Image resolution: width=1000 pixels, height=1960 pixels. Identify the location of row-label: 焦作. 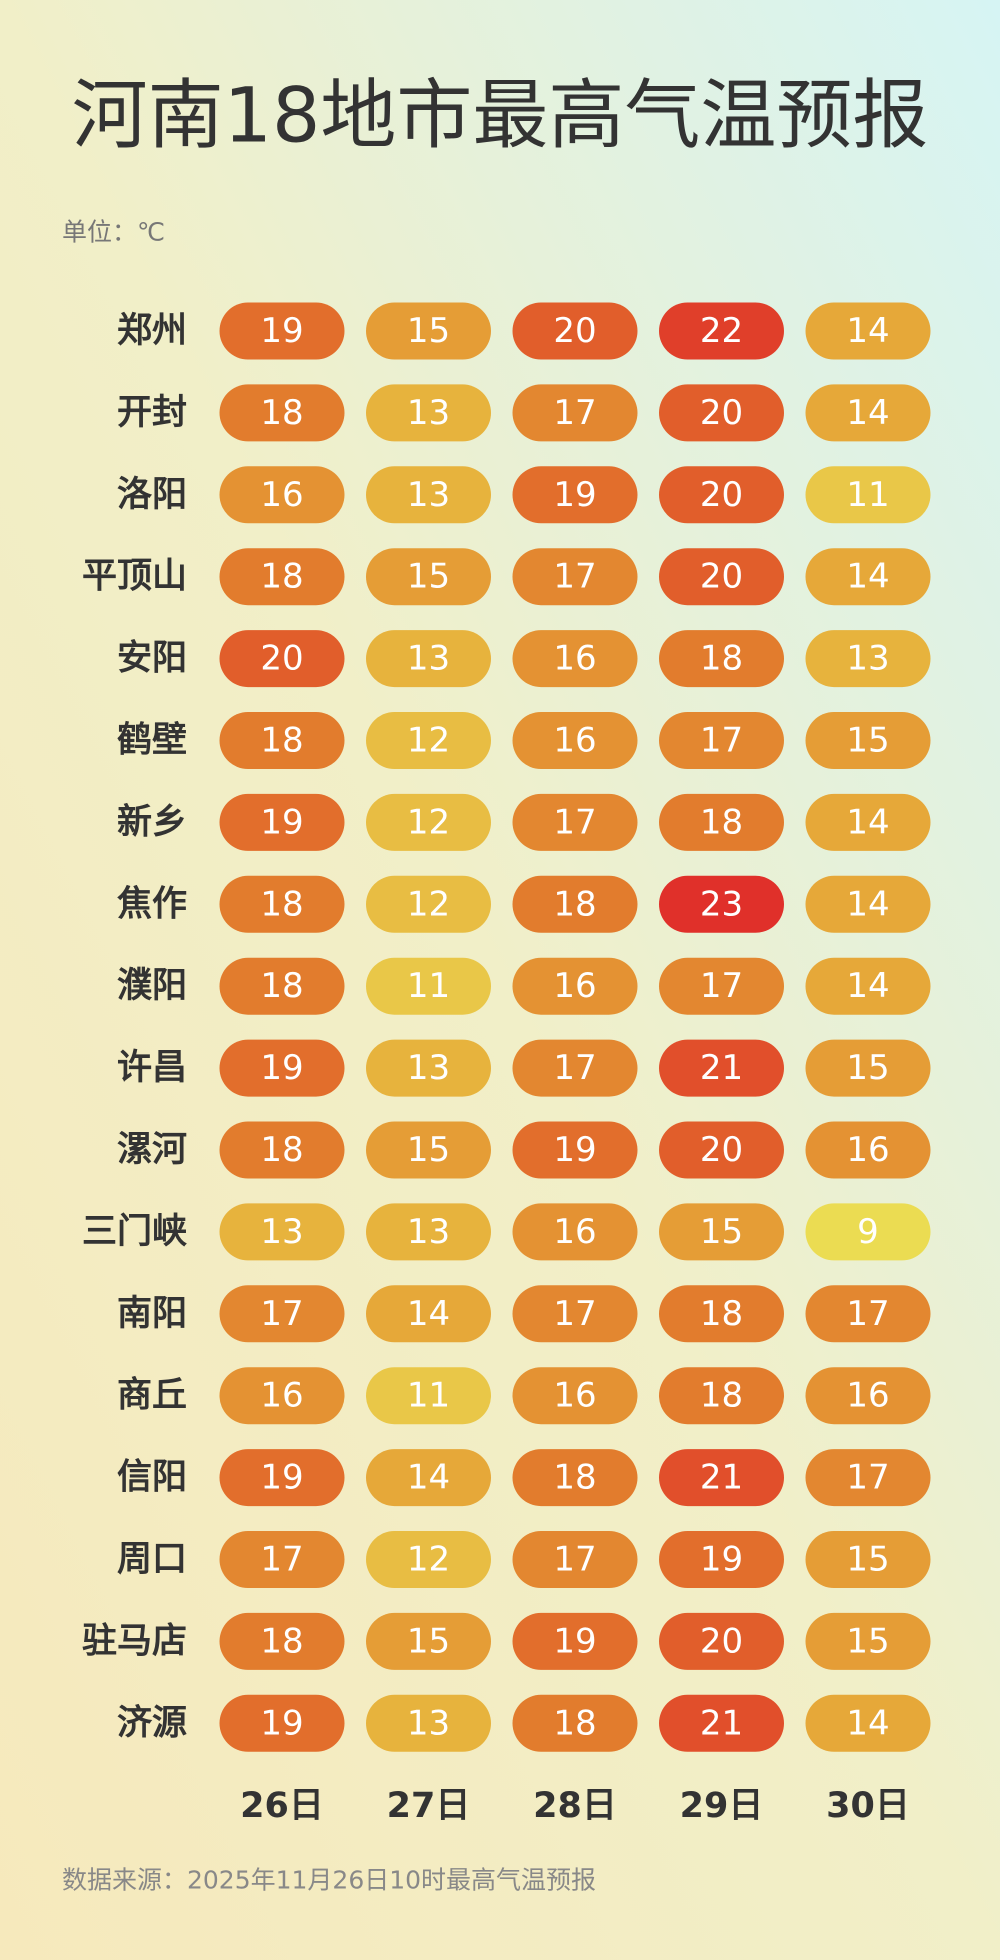
(152, 904).